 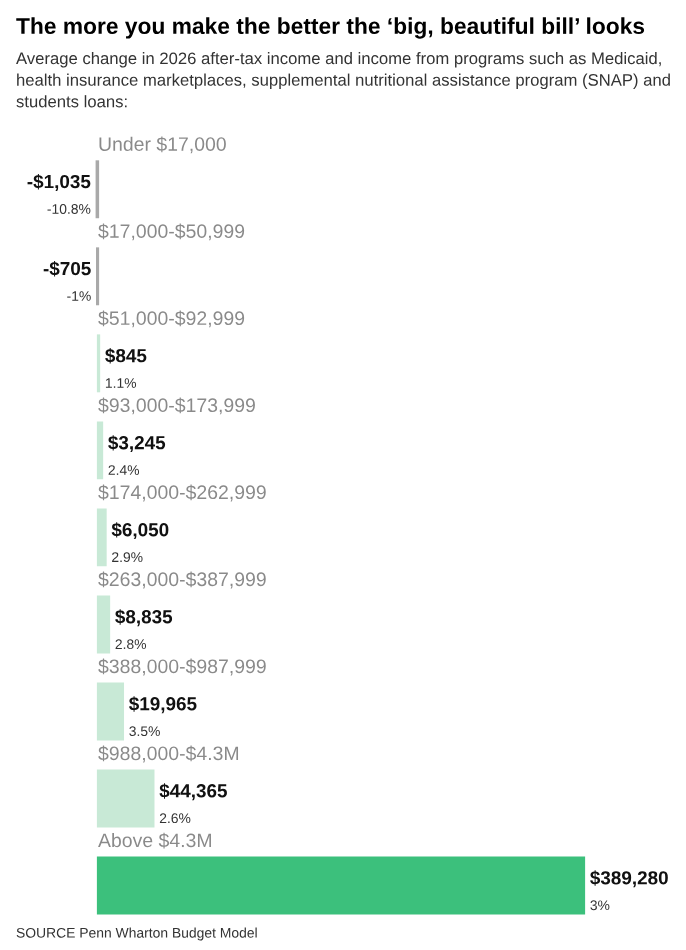 I want to click on chart-title: The more you make the better the ‘big, beautiful bill’ looks, so click(x=330, y=28).